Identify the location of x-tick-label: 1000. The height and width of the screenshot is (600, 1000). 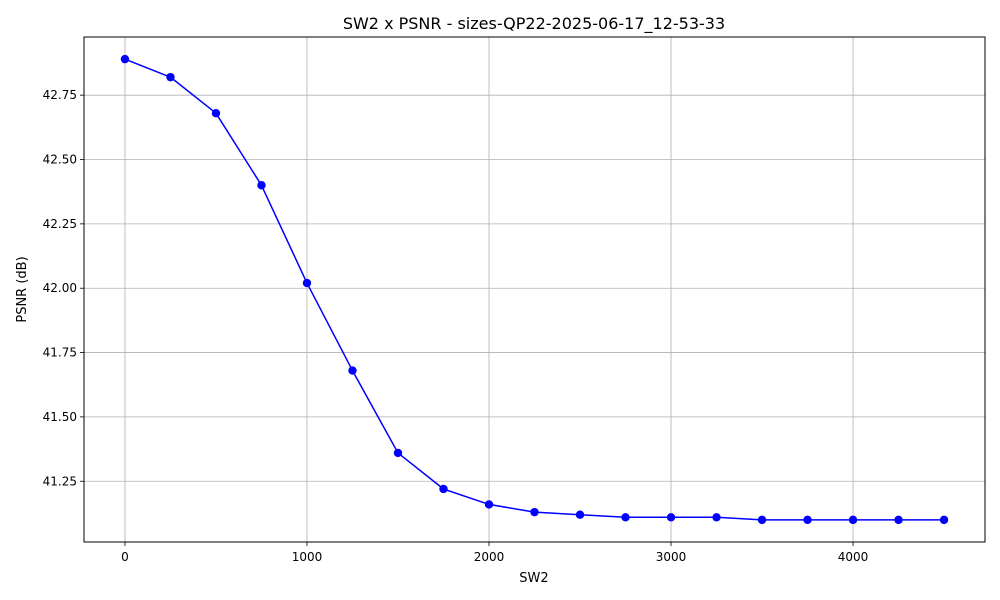
(307, 557).